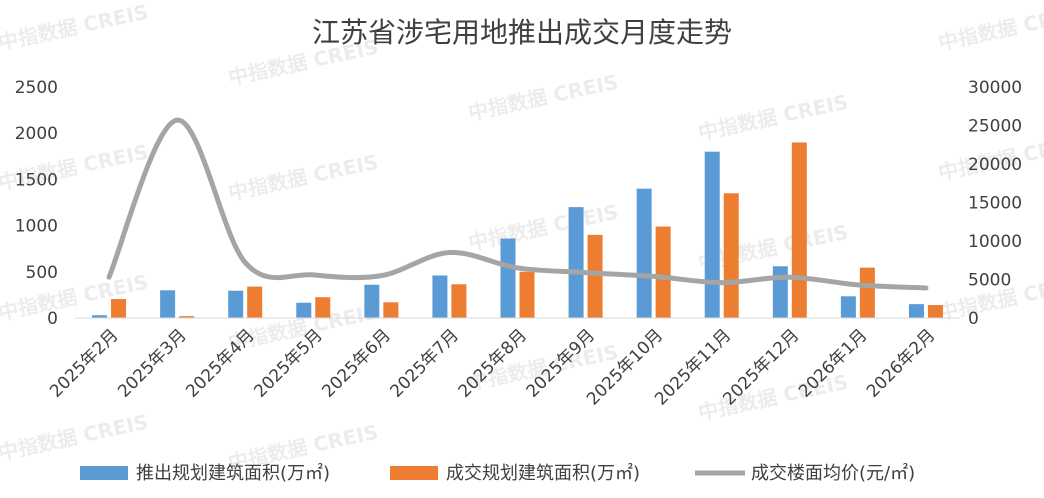 This screenshot has width=1044, height=498. What do you see at coordinates (522, 32) in the screenshot?
I see `chart-title: 江苏省涉宅用地推出成交月度走势` at bounding box center [522, 32].